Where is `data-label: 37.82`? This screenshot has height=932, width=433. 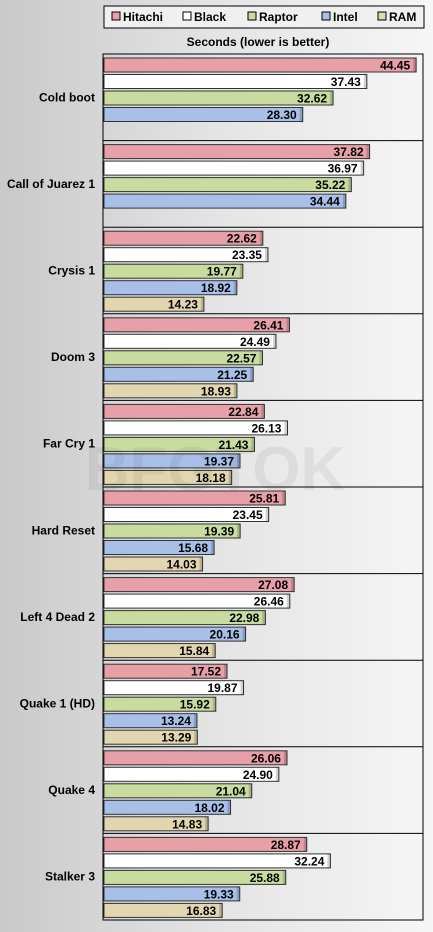
data-label: 37.82 is located at coordinates (349, 152).